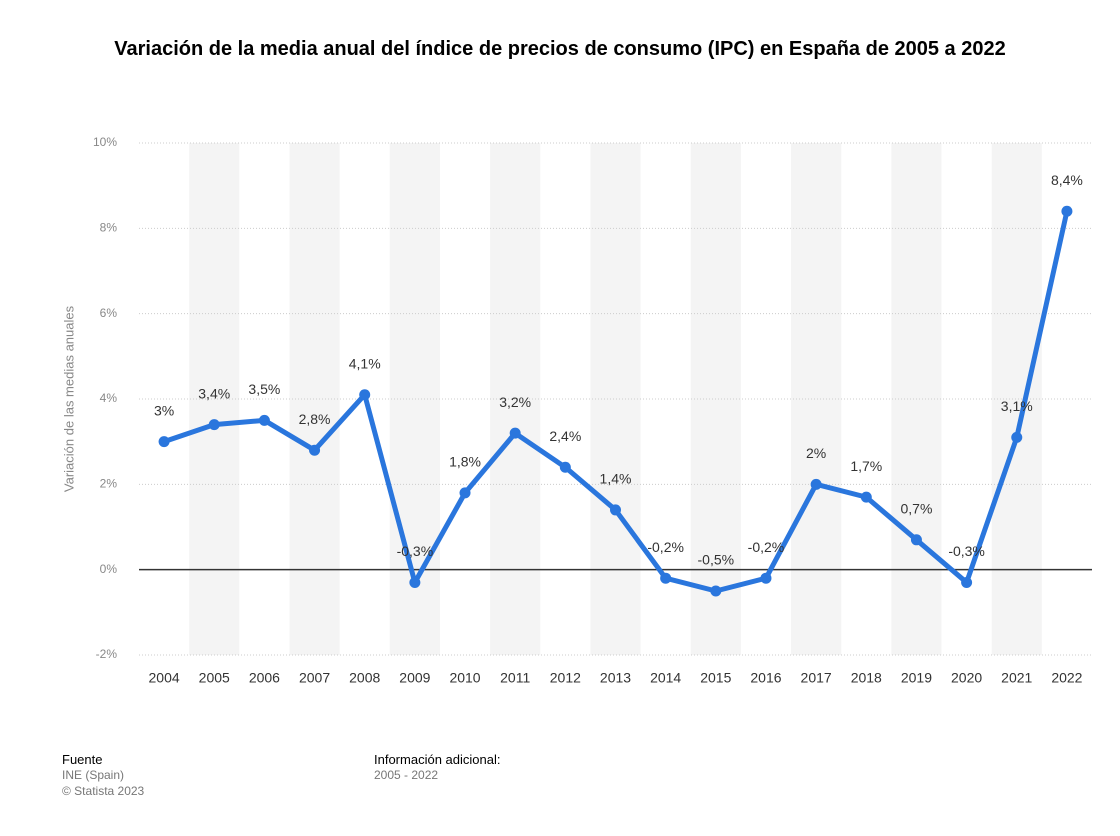 The image size is (1120, 836). What do you see at coordinates (315, 419) in the screenshot?
I see `data-label: 2,8%` at bounding box center [315, 419].